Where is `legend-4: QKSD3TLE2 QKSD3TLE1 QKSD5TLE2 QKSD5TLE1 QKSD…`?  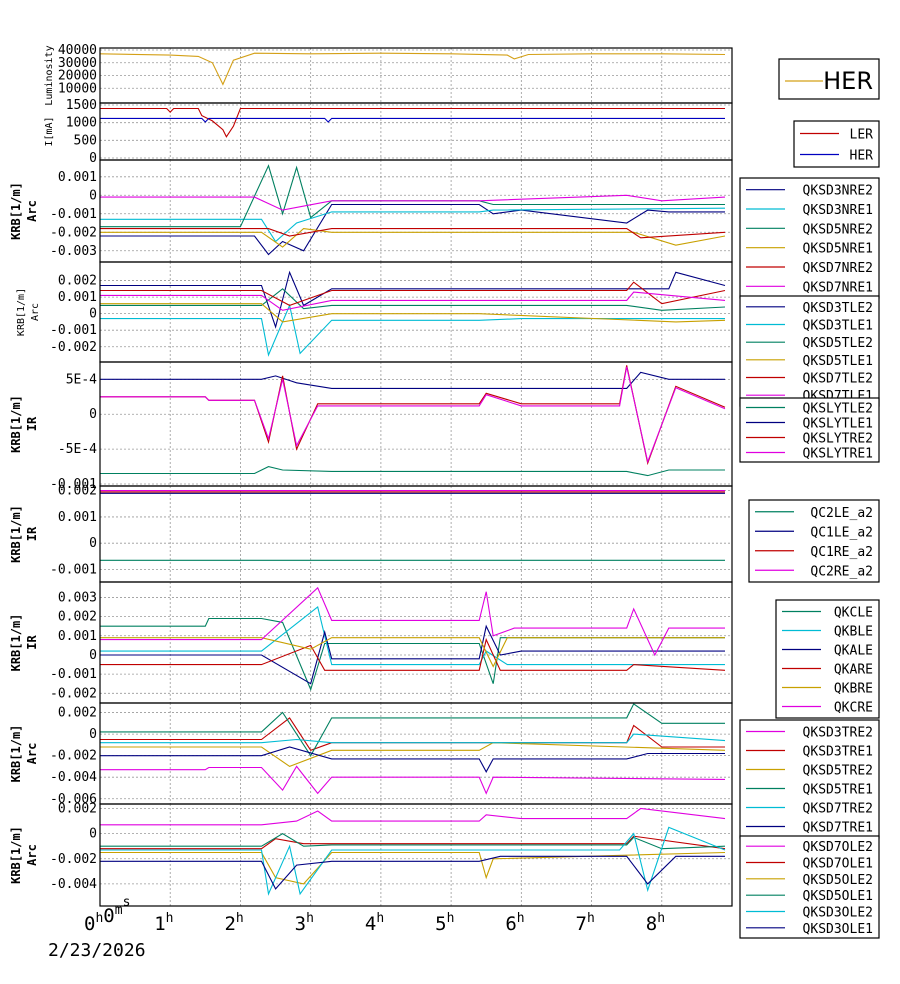 legend-4: QKSD3TLE2 QKSD3TLE1 QKSD5TLE2 QKSD5TLE1 QKSD… is located at coordinates (809, 351).